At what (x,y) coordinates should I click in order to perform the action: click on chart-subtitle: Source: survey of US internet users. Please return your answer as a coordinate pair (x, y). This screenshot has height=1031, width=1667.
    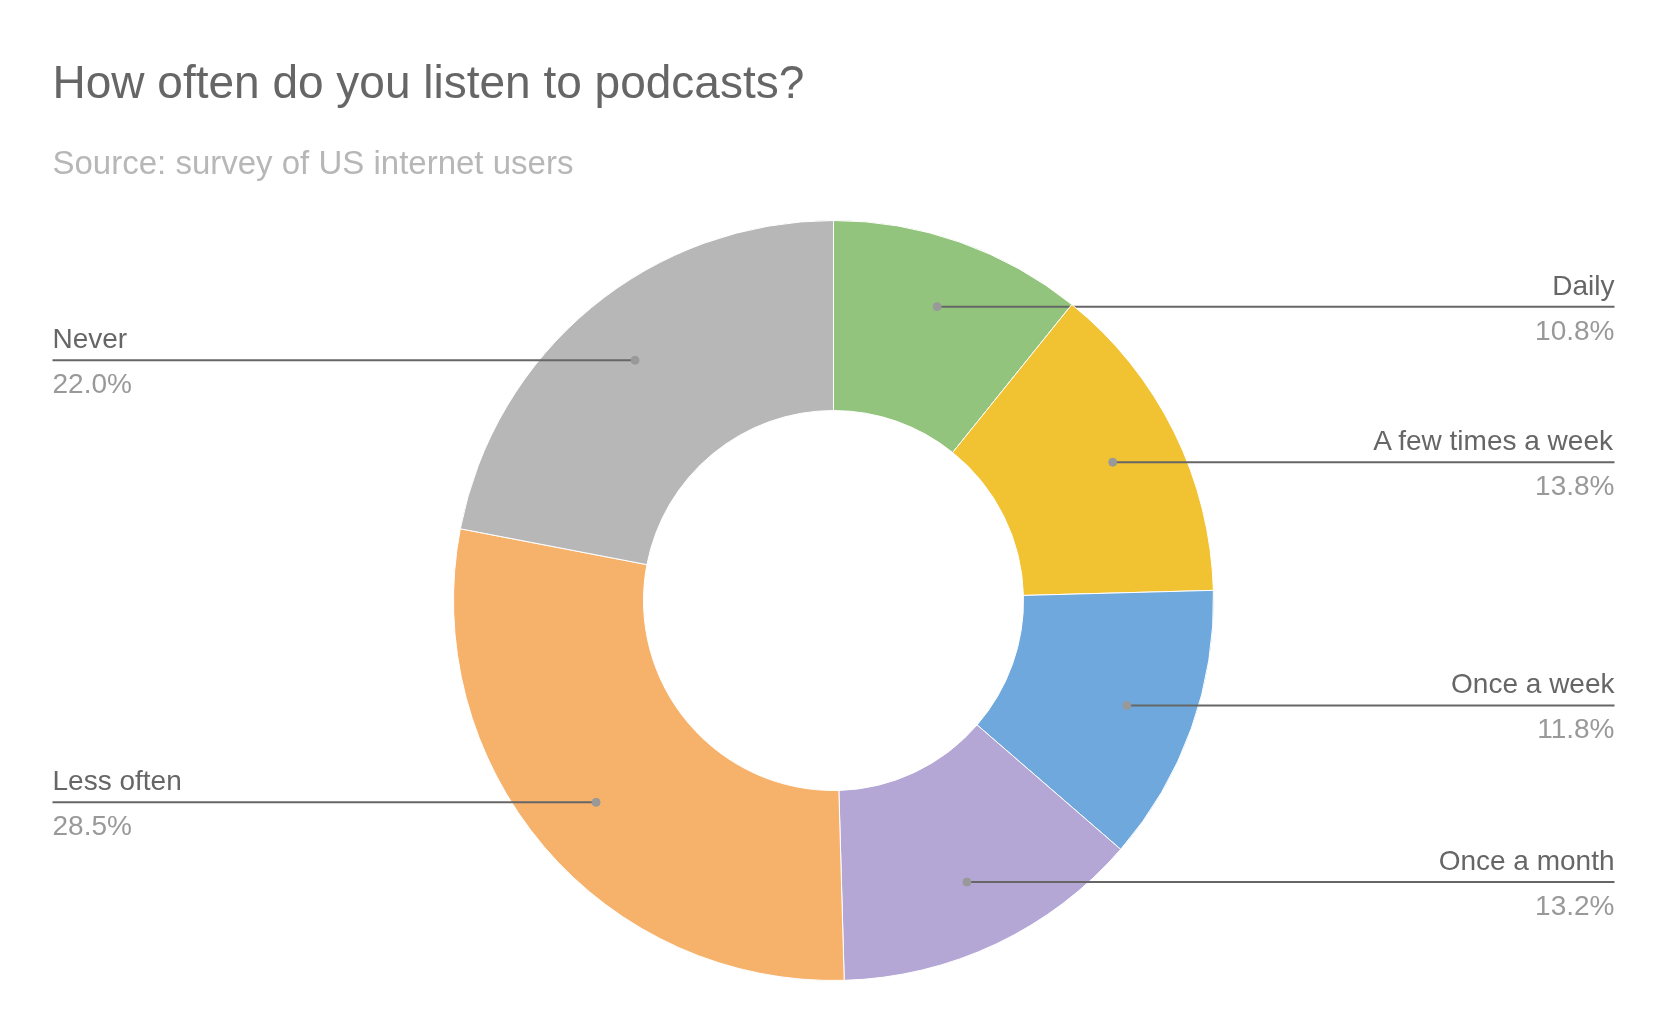
    Looking at the image, I should click on (313, 162).